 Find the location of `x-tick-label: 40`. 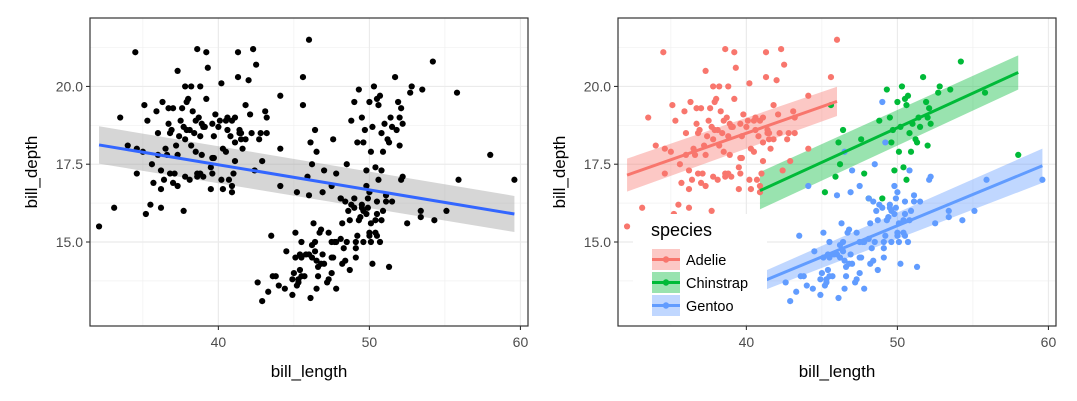

x-tick-label: 40 is located at coordinates (747, 342).